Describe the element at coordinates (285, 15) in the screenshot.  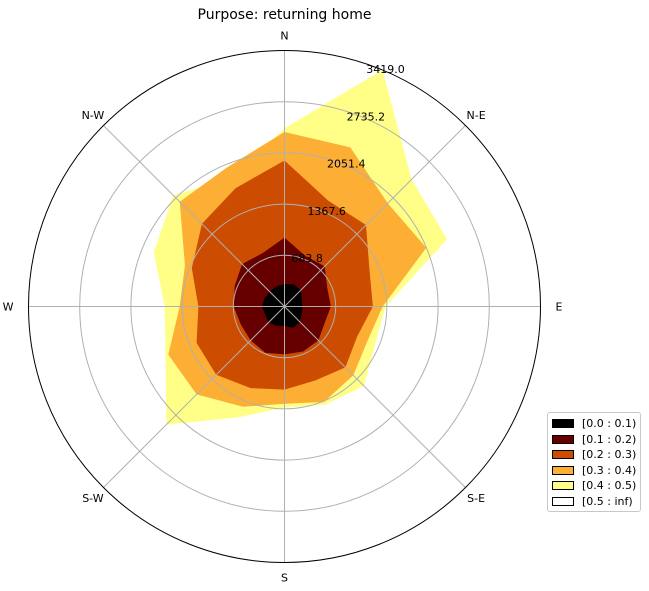
I see `chart-title: Purpose: returning home` at that location.